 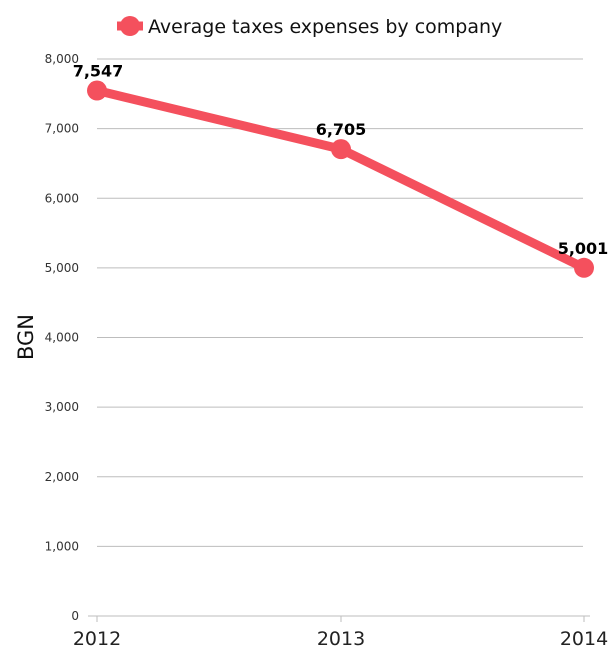 I want to click on y-tick-label: 1,000, so click(x=62, y=546).